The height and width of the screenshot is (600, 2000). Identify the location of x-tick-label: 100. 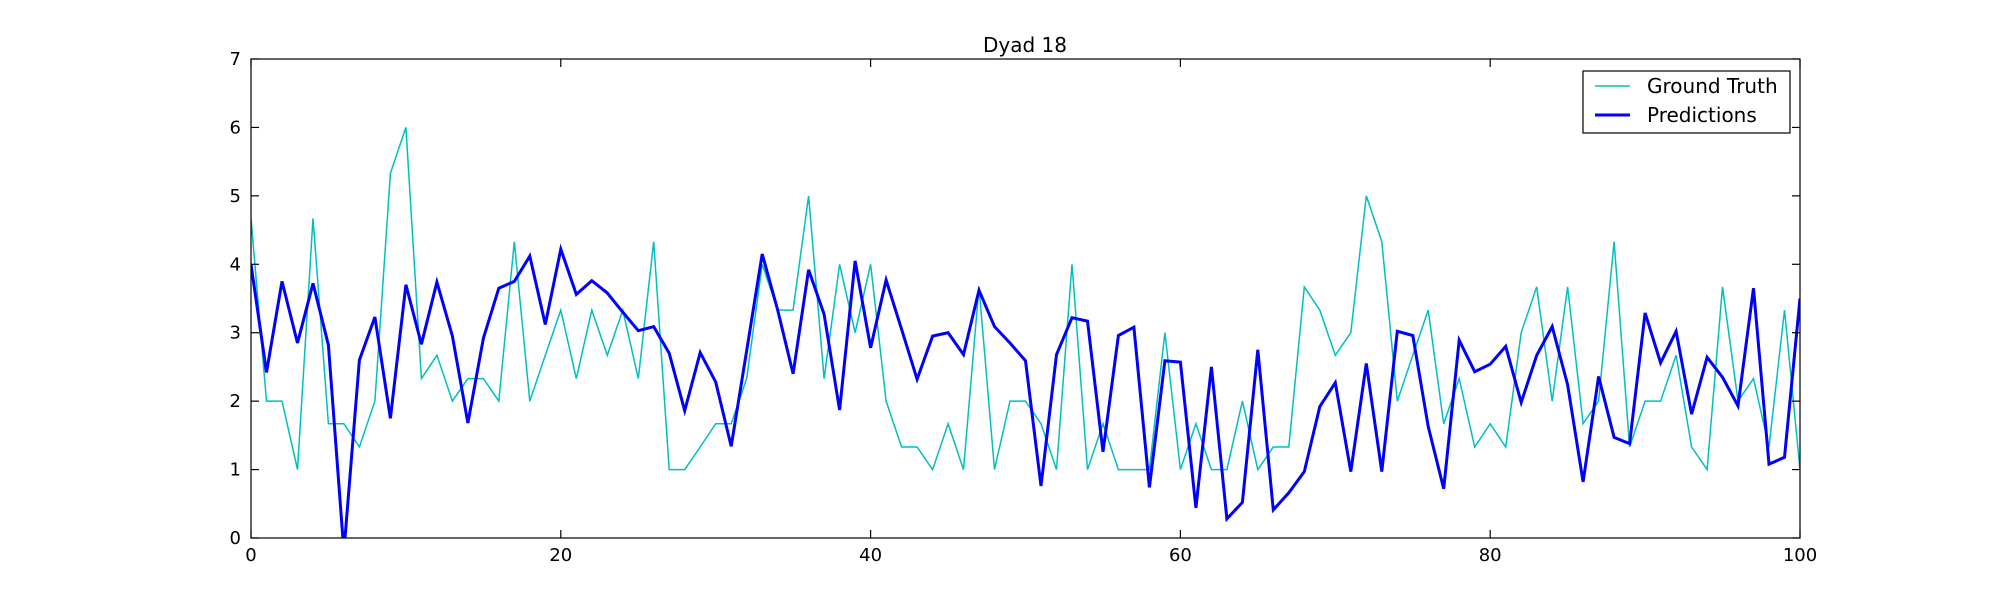
(1800, 555).